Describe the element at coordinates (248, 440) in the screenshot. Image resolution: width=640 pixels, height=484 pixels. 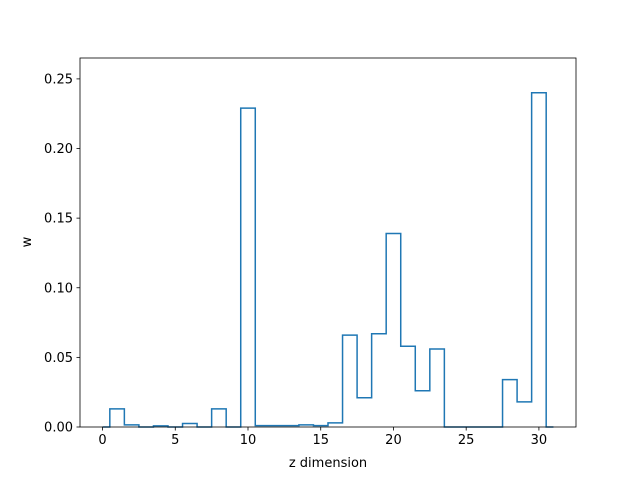
I see `x-tick-label: 10` at that location.